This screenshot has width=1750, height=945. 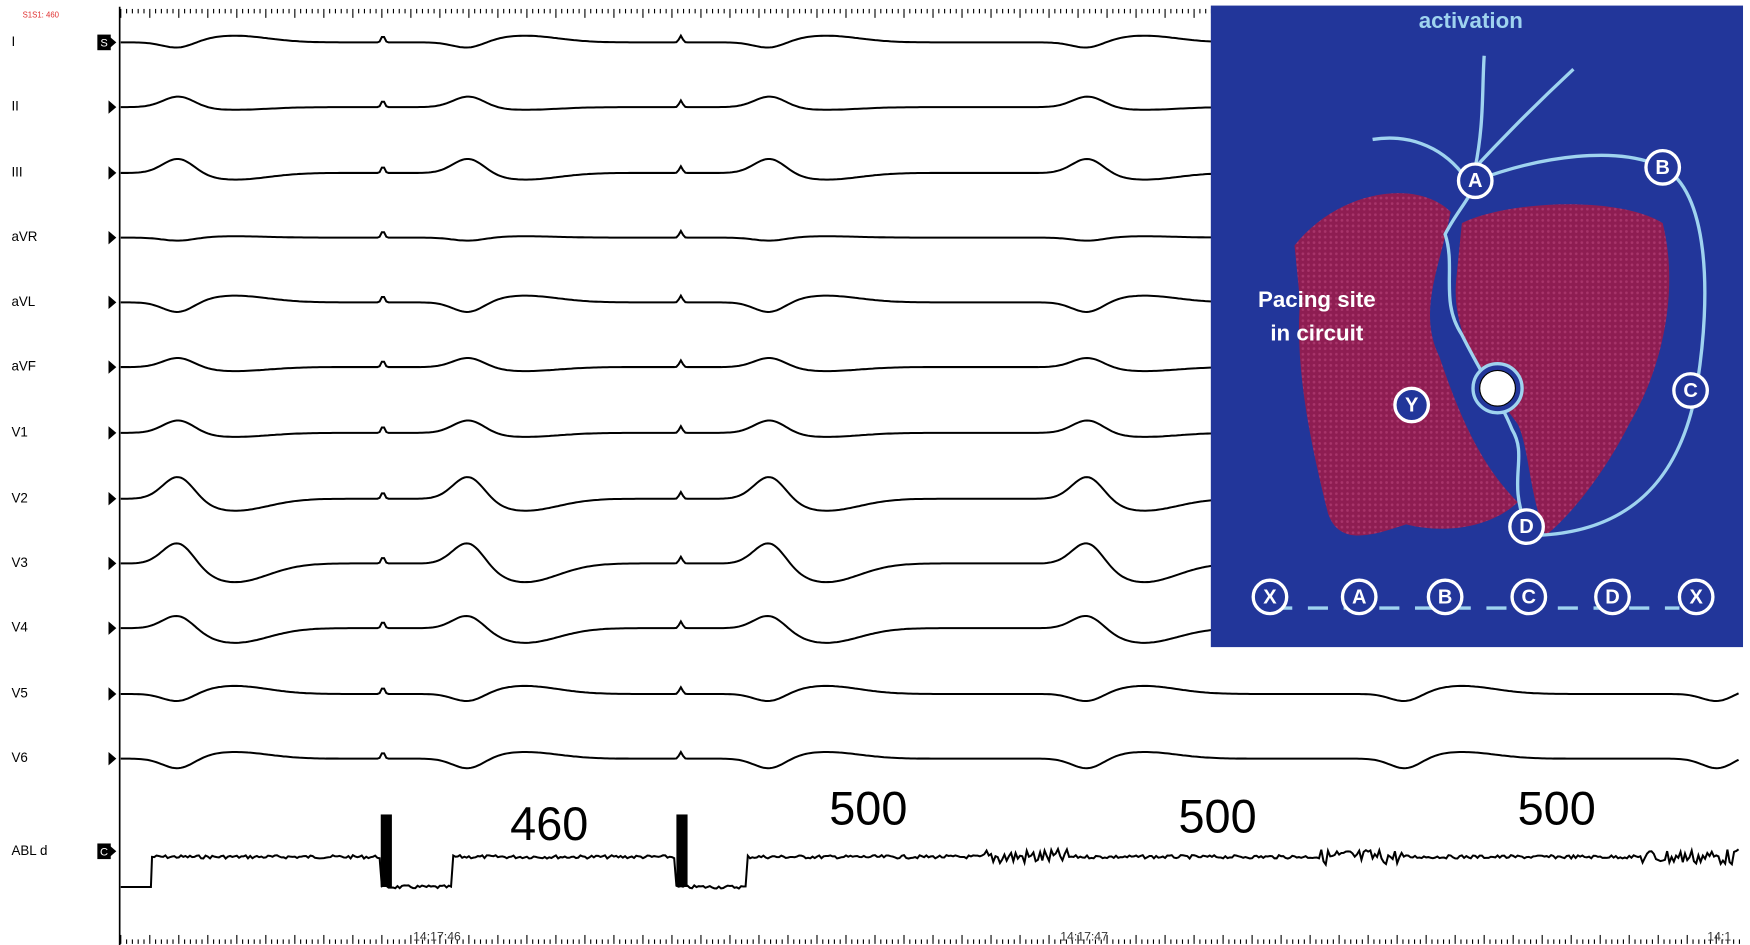 What do you see at coordinates (1053, 817) in the screenshot?
I see `intervals: 460 500 500 500` at bounding box center [1053, 817].